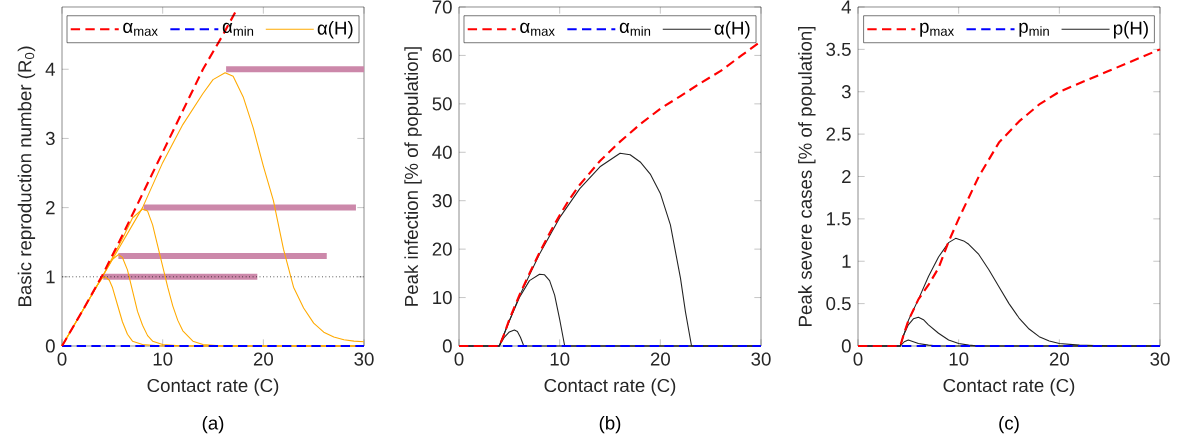  Describe the element at coordinates (442, 249) in the screenshot. I see `y-tick-label: 20` at that location.